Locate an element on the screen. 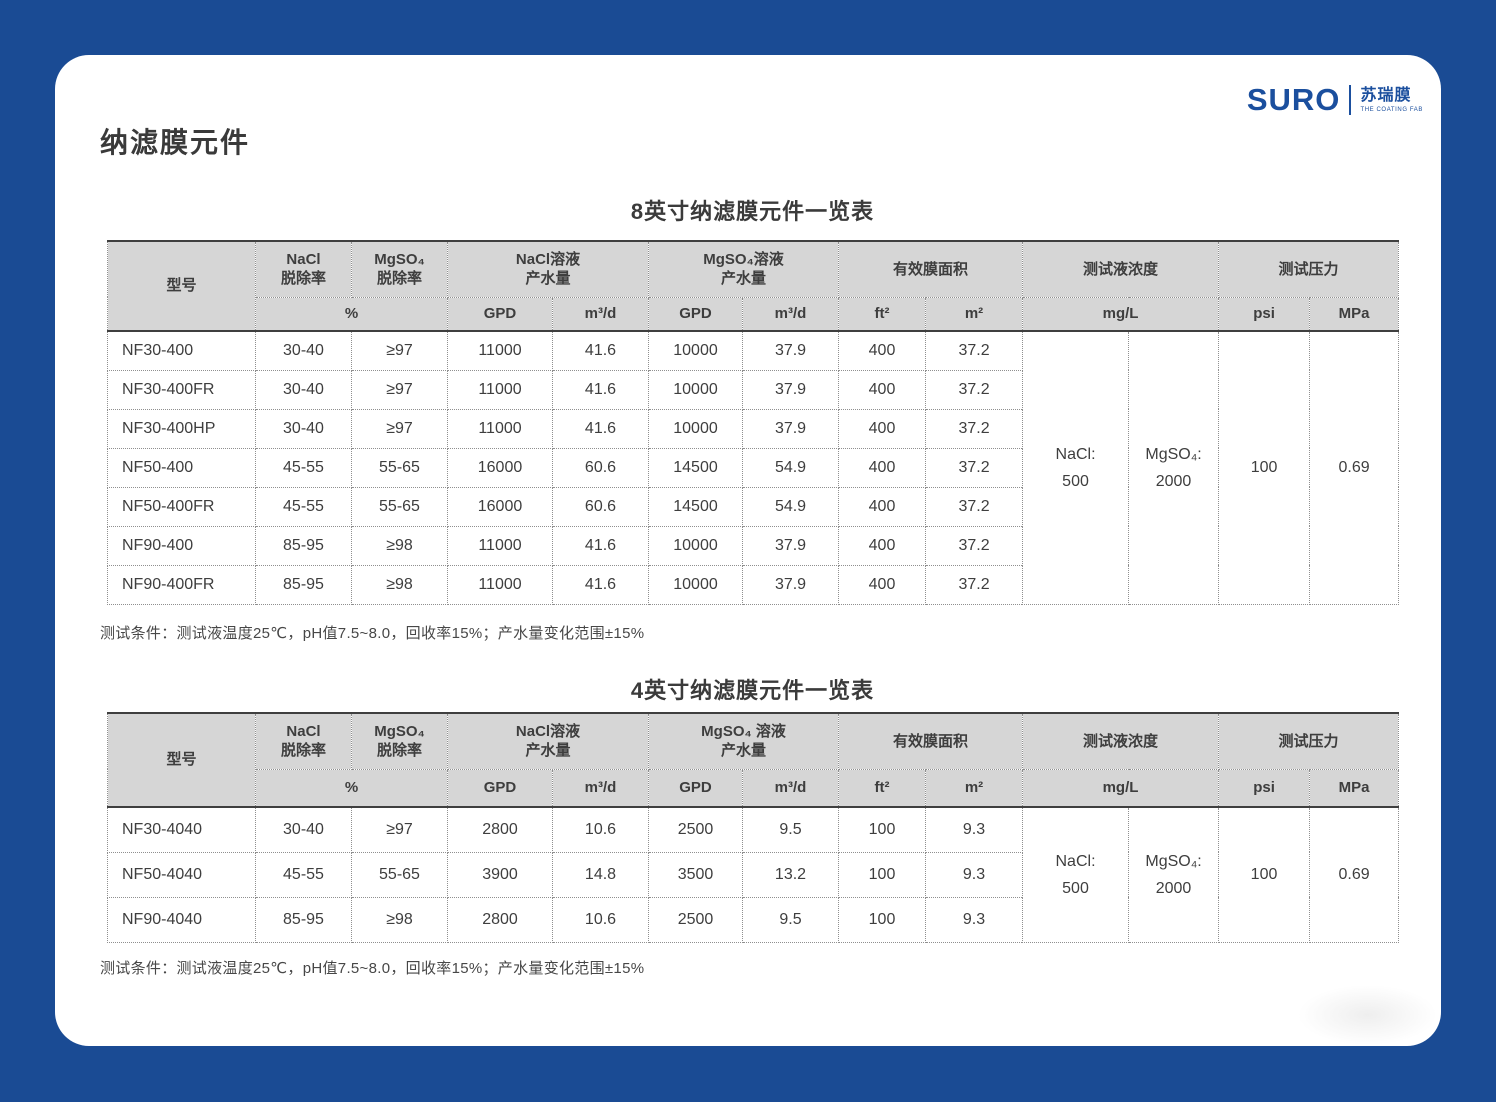  mpa-cell: 0.69 is located at coordinates (1354, 467).